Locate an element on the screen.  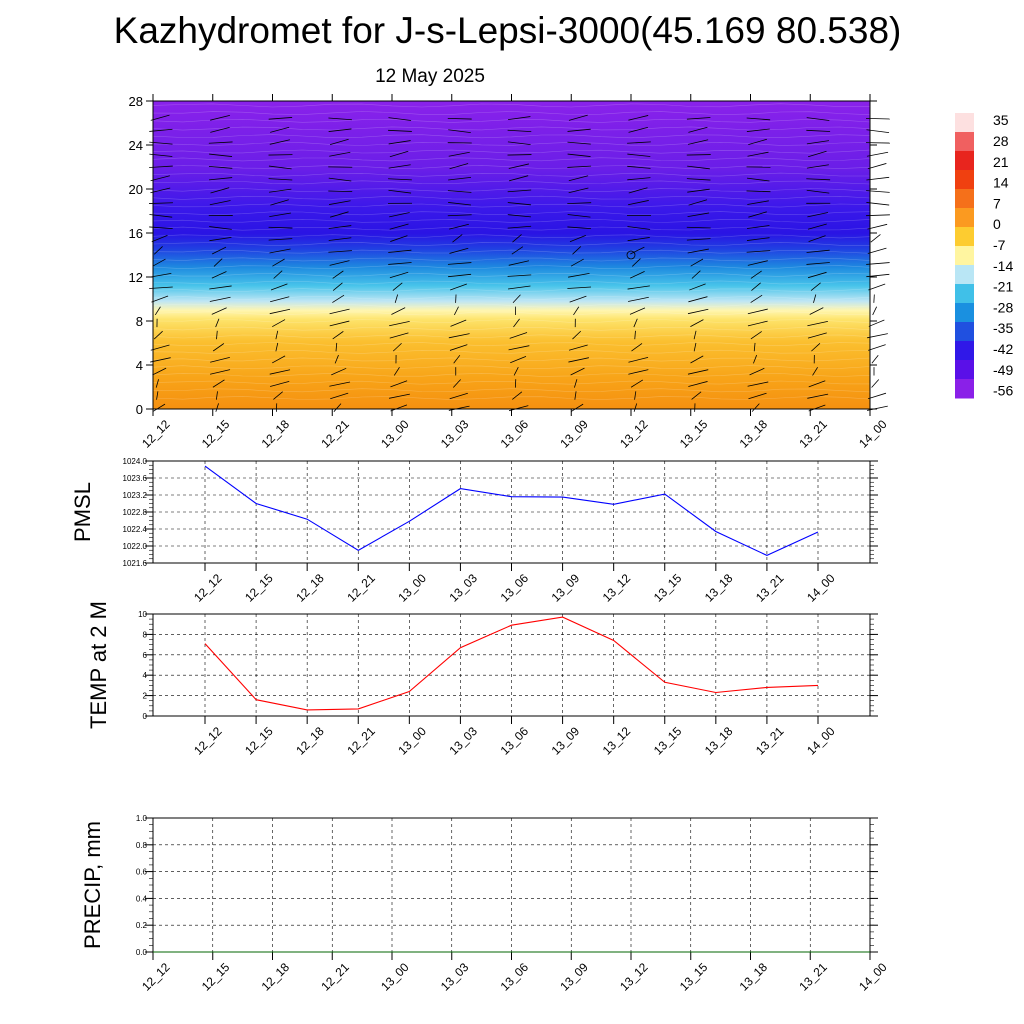
x-tick-label: 13_09 is located at coordinates (574, 434).